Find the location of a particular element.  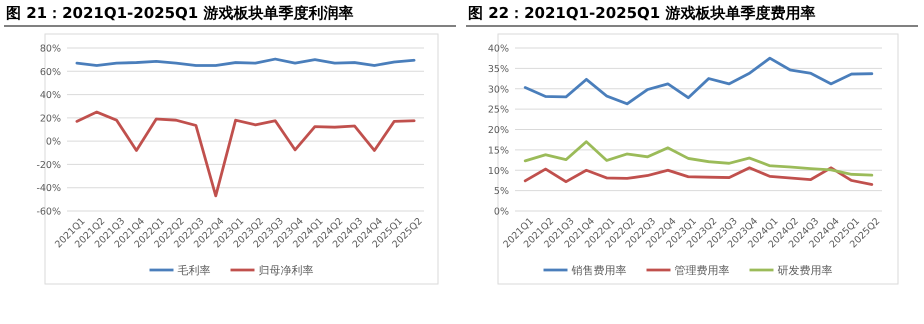

y-tick-label: 15% is located at coordinates (498, 150).